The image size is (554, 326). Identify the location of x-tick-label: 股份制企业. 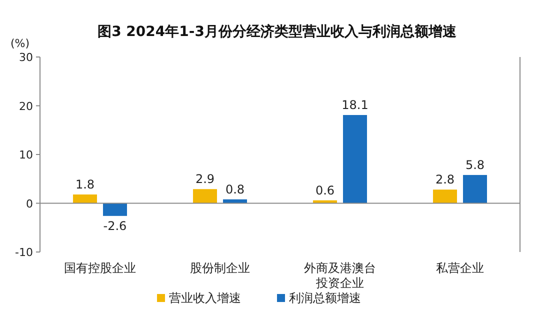
(220, 268).